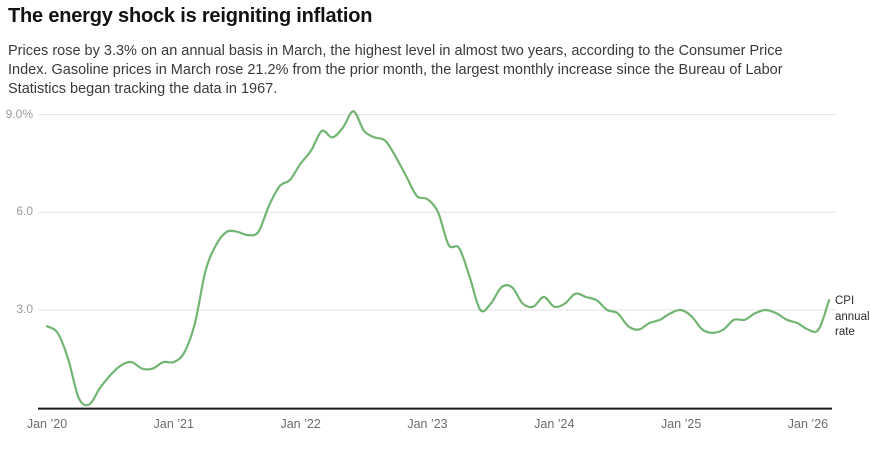 The image size is (870, 452). What do you see at coordinates (190, 16) in the screenshot?
I see `chart-title: The energy shock is reigniting inflation` at bounding box center [190, 16].